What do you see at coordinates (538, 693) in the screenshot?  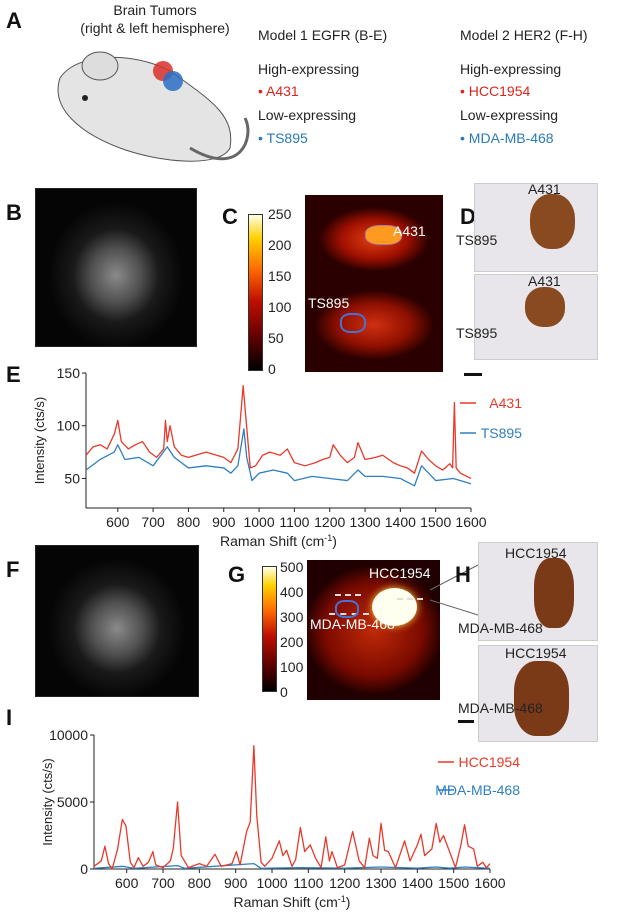 I see `ihc-image-h2` at bounding box center [538, 693].